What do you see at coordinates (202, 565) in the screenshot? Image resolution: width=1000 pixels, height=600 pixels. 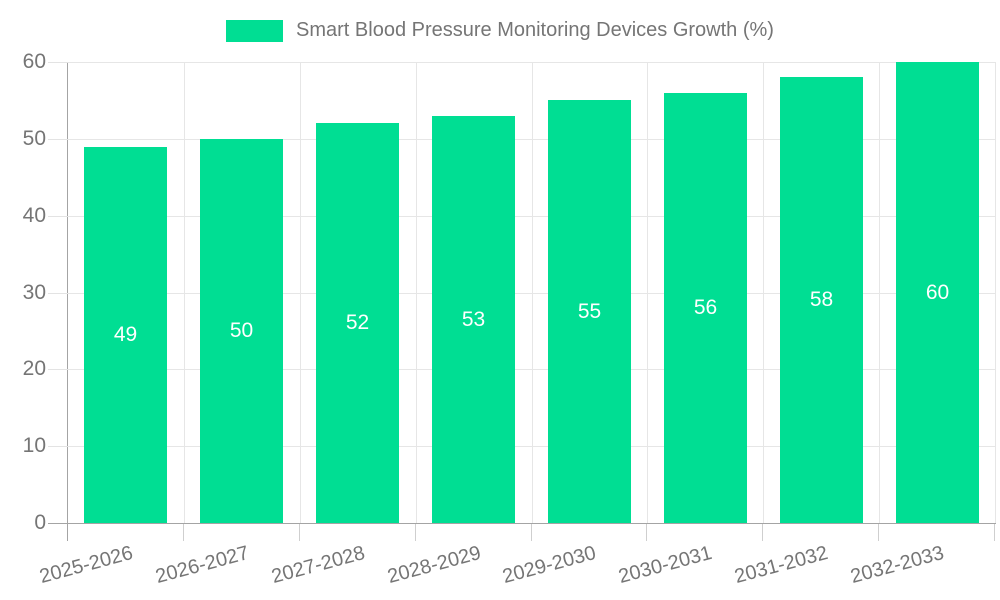 I see `x-axis-category-label: 2026-2027` at bounding box center [202, 565].